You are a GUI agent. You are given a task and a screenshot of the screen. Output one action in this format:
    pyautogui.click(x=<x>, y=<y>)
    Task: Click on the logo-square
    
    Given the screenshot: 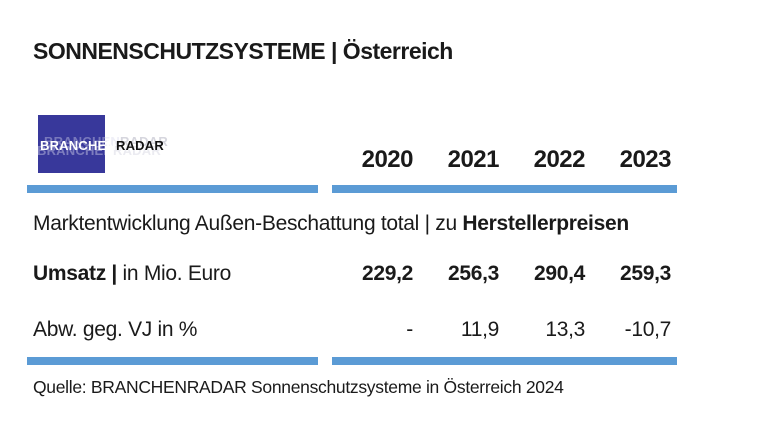 What is the action you would take?
    pyautogui.click(x=71, y=144)
    